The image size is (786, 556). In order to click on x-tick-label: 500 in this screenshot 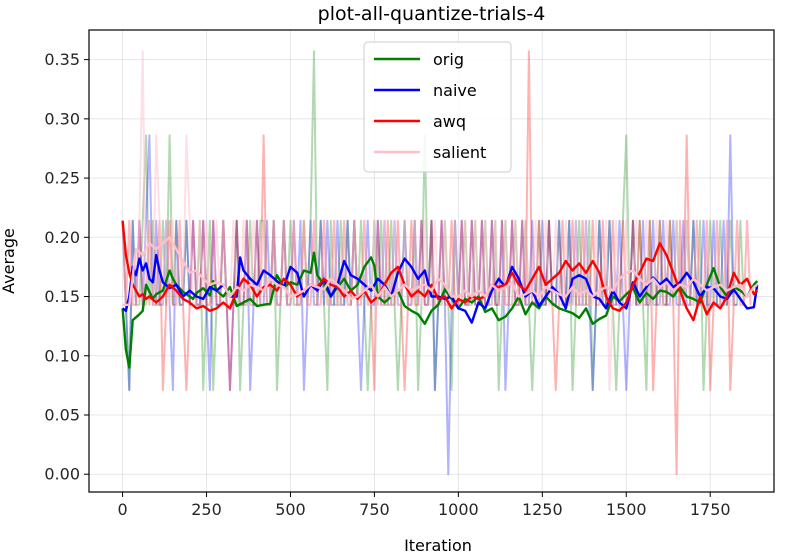, I will do `click(290, 509)`.